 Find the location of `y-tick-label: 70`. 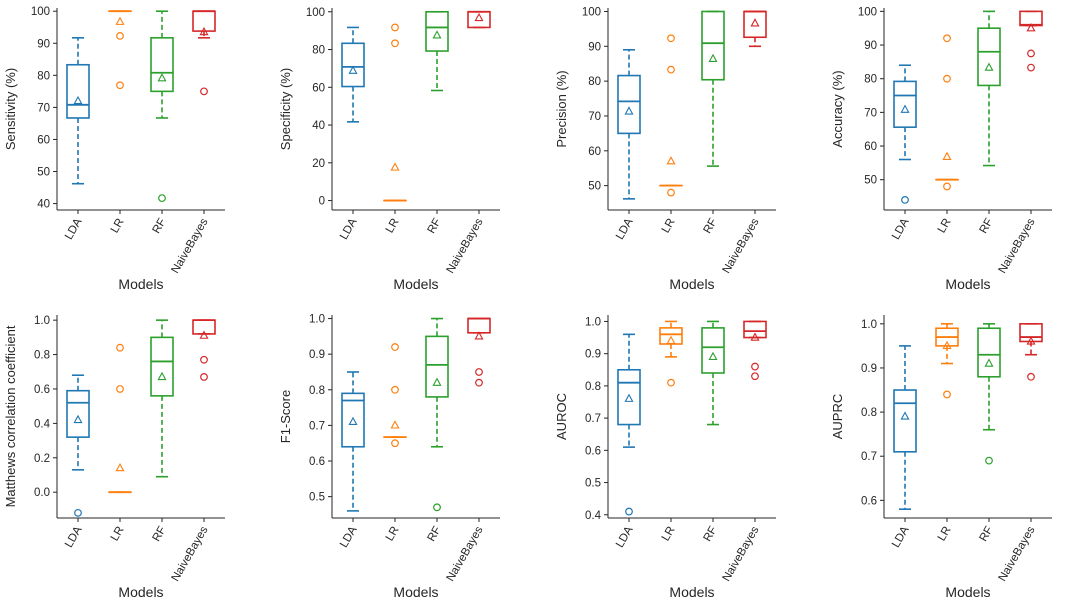

y-tick-label: 70 is located at coordinates (43, 108).